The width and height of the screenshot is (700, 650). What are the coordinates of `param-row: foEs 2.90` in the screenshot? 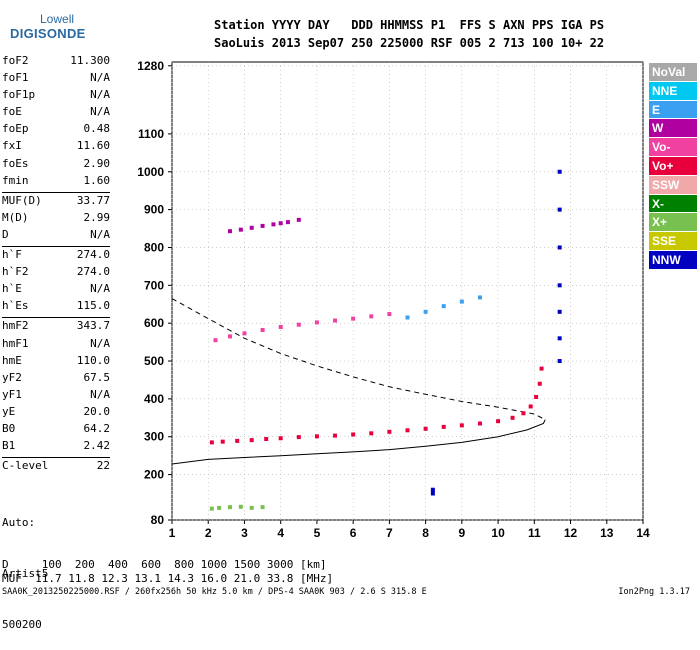 It's located at (56, 165).